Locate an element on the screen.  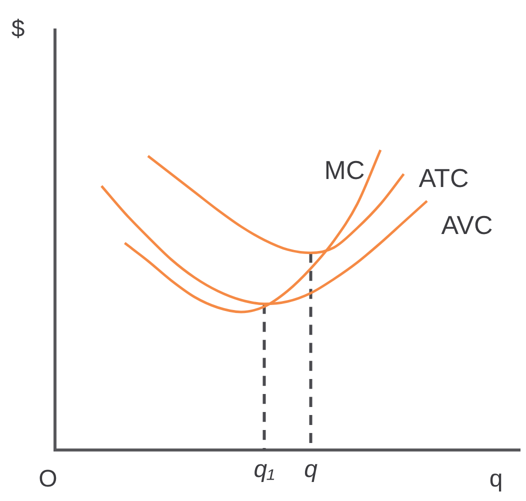
x-tick-label: q₁ is located at coordinates (264, 470).